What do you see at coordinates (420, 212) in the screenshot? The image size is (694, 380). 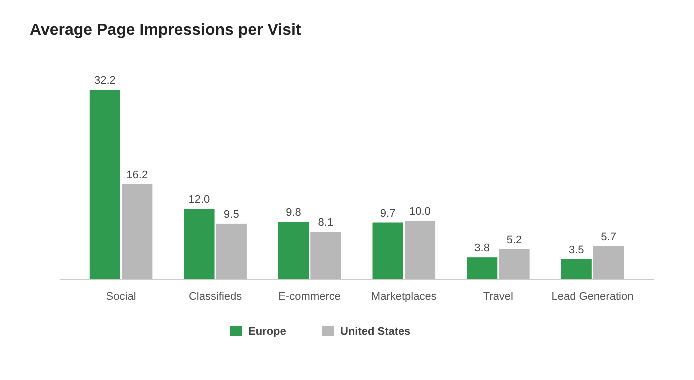 I see `data-label: 10.0` at bounding box center [420, 212].